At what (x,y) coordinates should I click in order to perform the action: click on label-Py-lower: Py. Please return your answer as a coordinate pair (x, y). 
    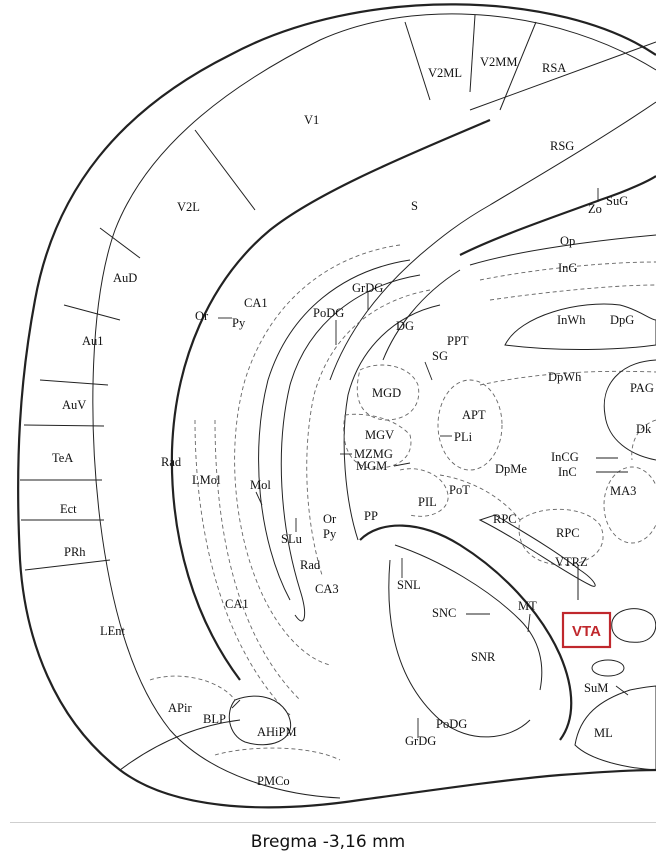
    Looking at the image, I should click on (330, 534).